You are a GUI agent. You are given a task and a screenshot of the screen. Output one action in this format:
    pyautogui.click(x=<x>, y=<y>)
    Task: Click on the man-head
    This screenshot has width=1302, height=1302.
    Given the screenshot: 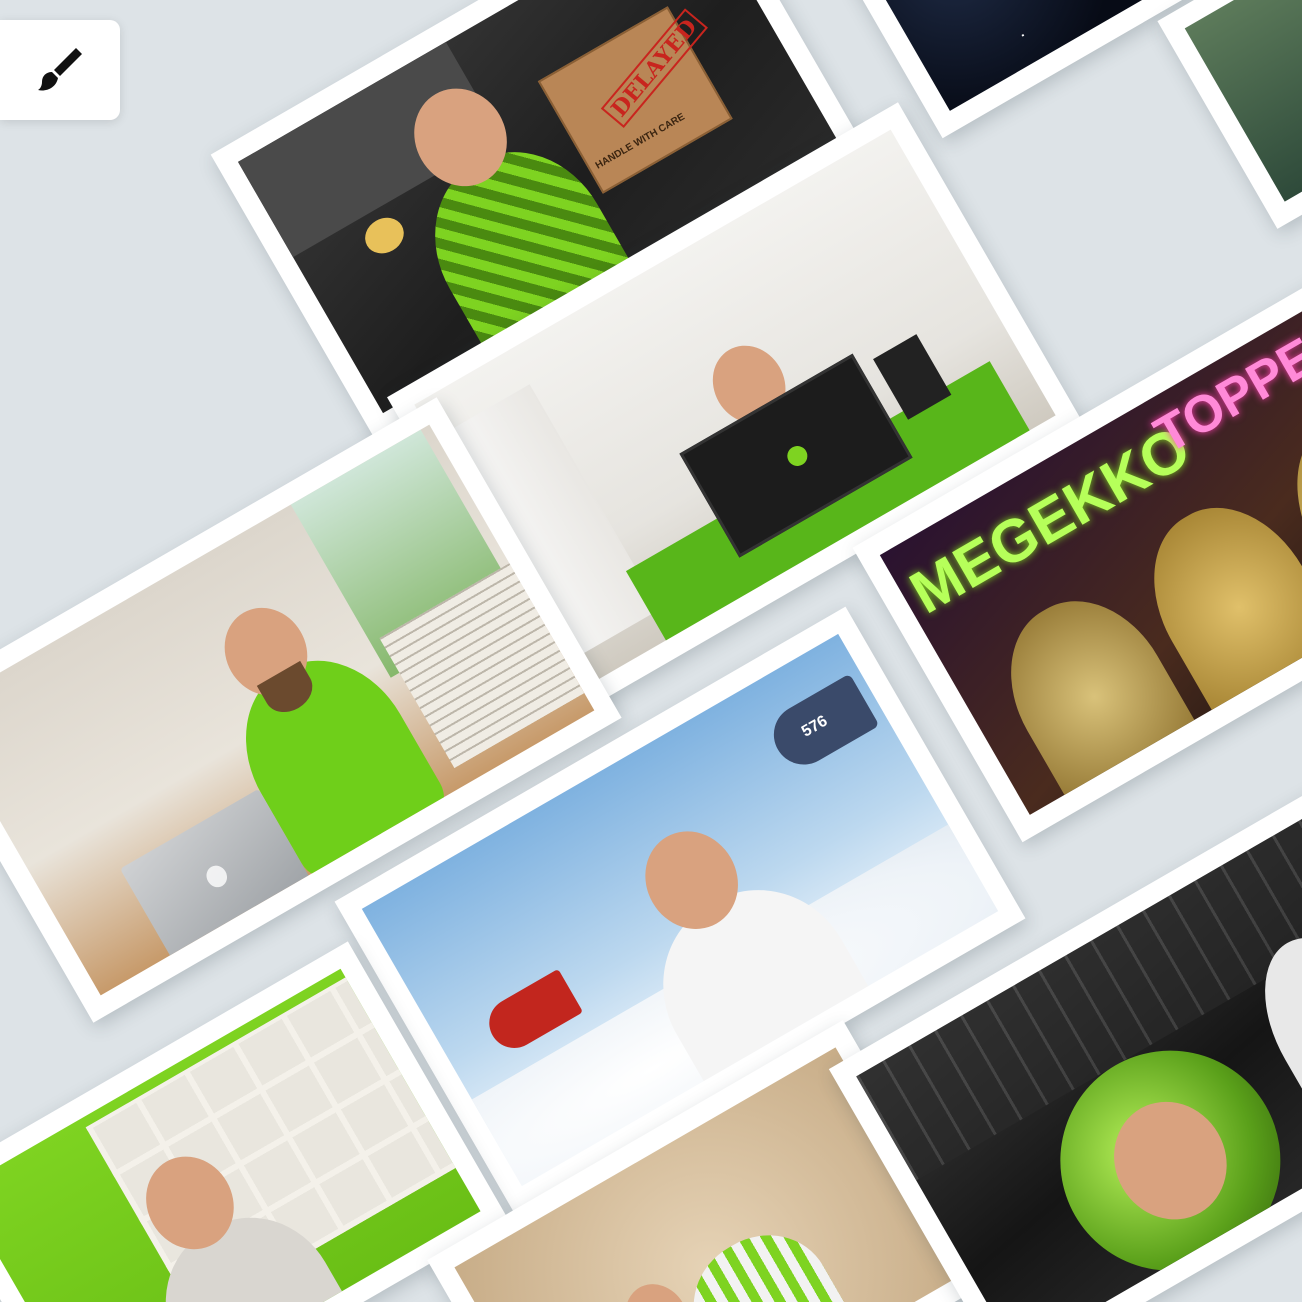 What is the action you would take?
    pyautogui.click(x=657, y=1287)
    